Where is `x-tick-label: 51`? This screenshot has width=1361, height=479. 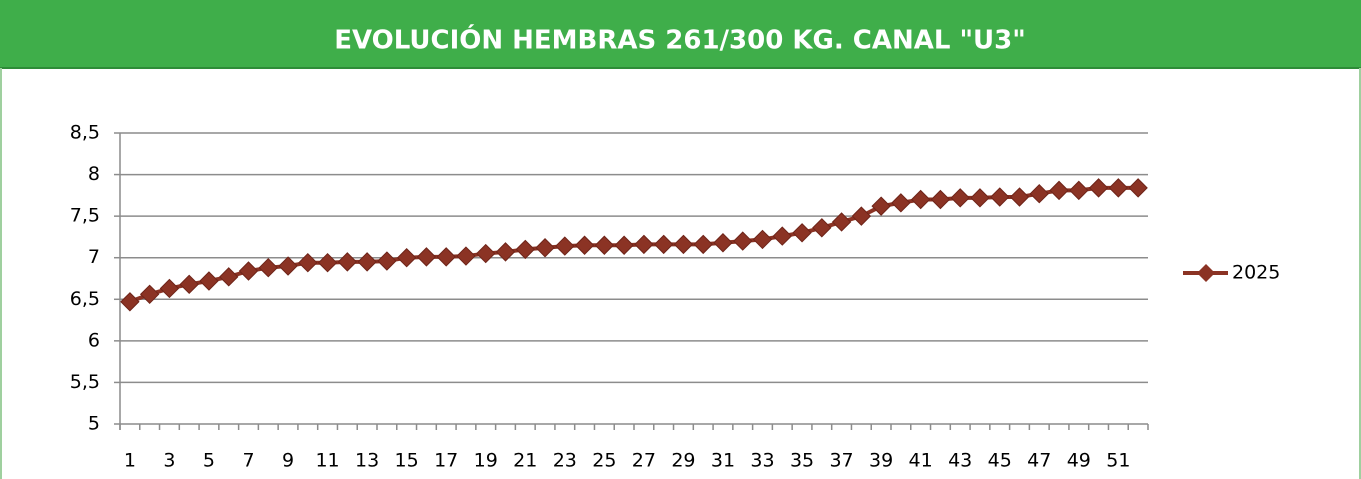
x-tick-label: 51 is located at coordinates (1118, 461).